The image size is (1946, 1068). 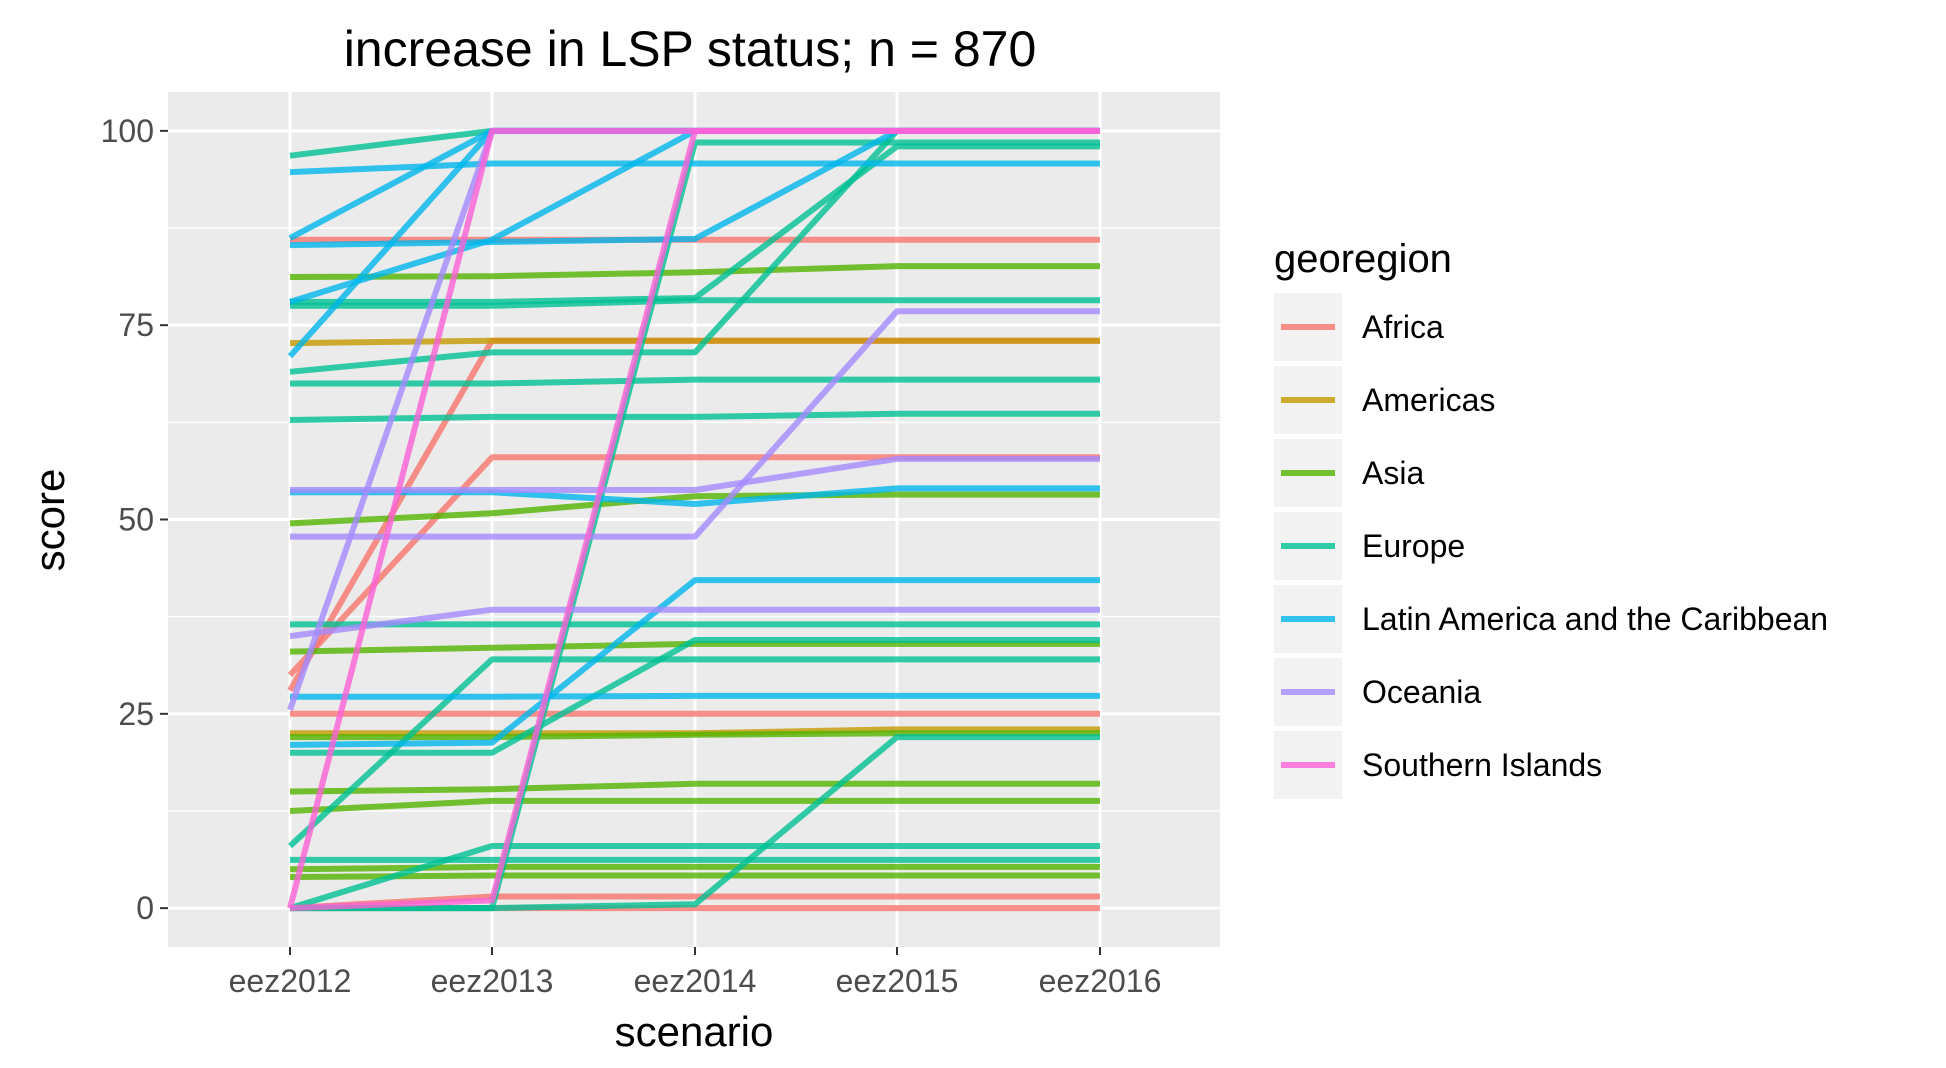 I want to click on x-axis: eez2012 eez2013 eez2014 eez2015 eez2016, so click(x=695, y=973).